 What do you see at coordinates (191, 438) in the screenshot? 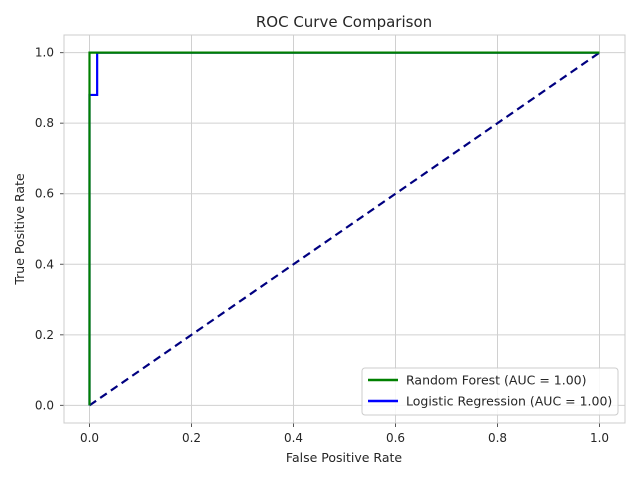
I see `x-tick-label: 0.2` at bounding box center [191, 438].